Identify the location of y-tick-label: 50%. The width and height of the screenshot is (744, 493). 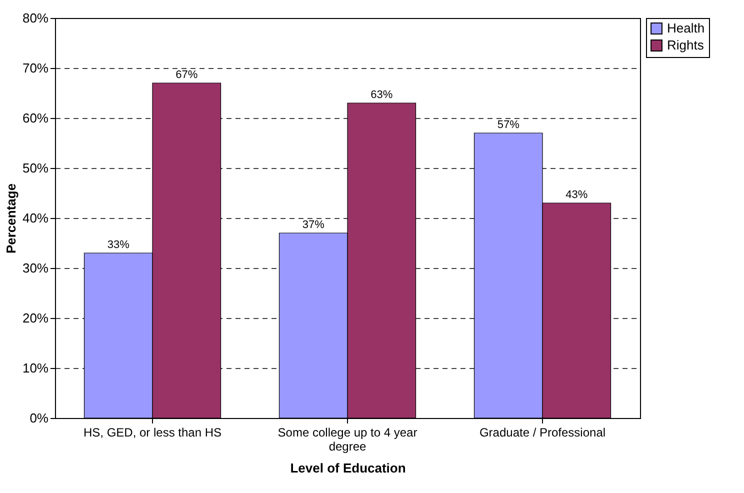
(35, 168).